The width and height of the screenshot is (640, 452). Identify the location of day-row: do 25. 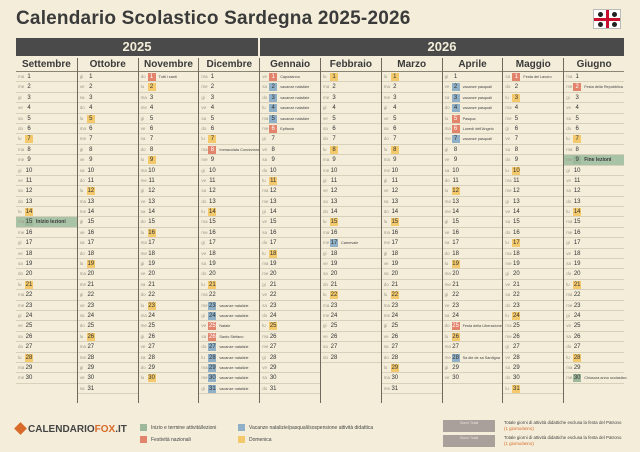
(107, 326).